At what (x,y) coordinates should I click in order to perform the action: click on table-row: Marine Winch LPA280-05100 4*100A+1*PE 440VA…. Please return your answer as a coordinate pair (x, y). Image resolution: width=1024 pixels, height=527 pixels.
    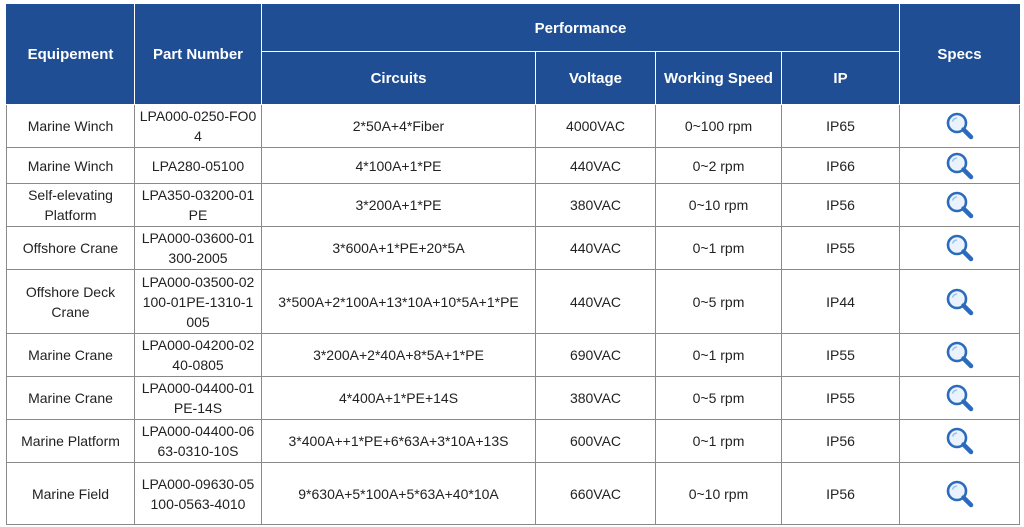
    Looking at the image, I should click on (513, 165).